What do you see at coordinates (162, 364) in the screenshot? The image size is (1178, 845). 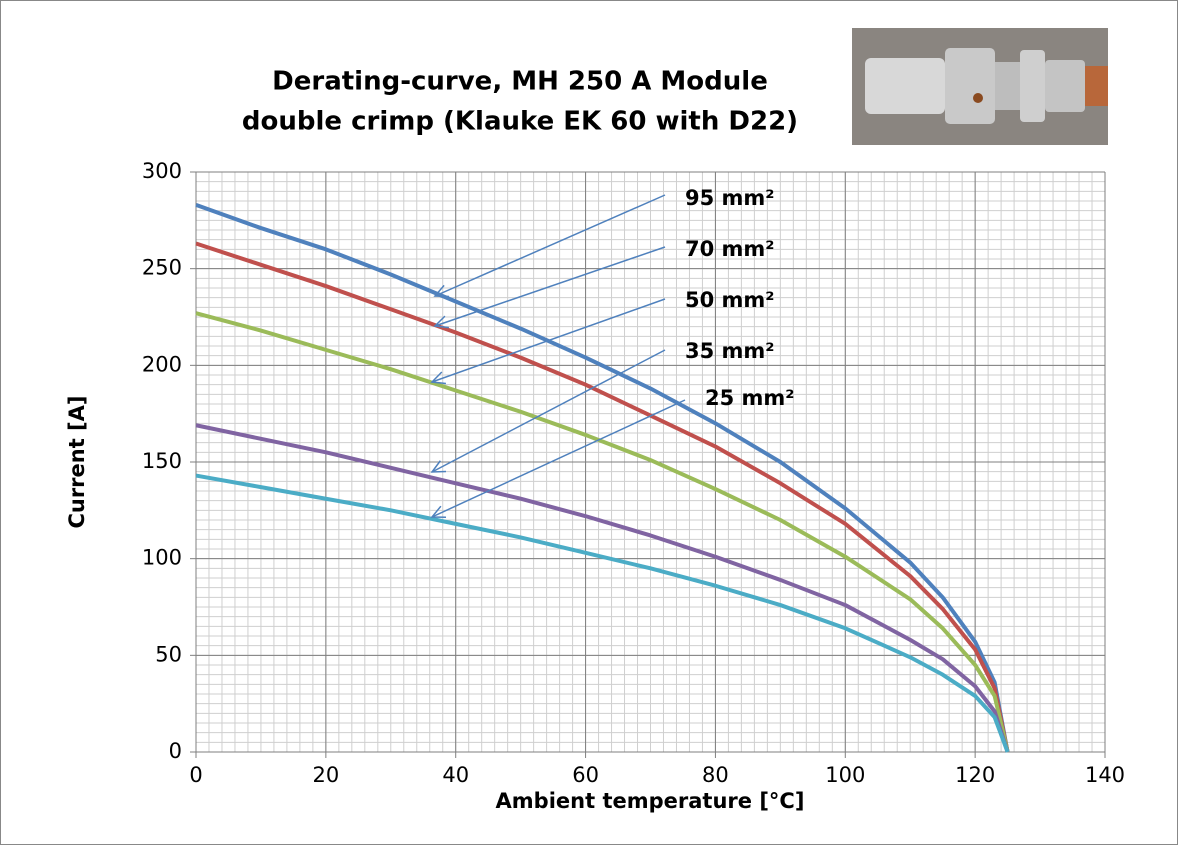 I see `y-tick-label: 200` at bounding box center [162, 364].